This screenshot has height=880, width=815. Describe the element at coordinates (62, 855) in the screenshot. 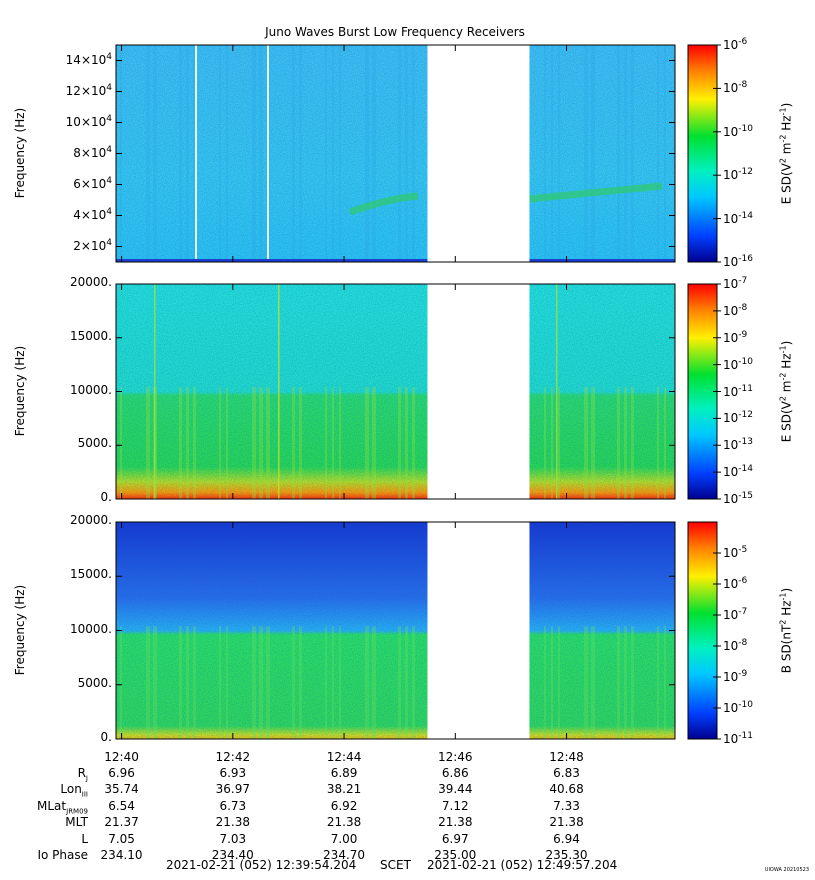

I see `ephem-row-label: Io Phase` at that location.